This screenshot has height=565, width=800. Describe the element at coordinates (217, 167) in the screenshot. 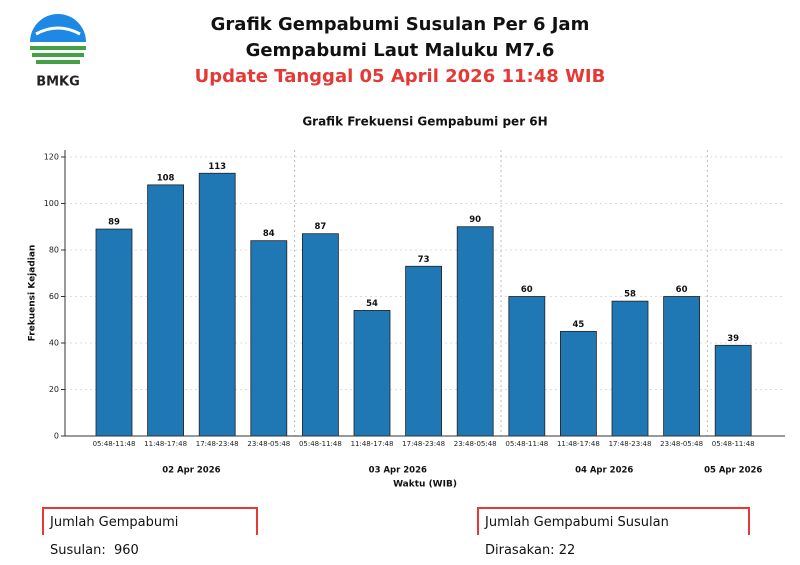

I see `value-label: 113` at that location.